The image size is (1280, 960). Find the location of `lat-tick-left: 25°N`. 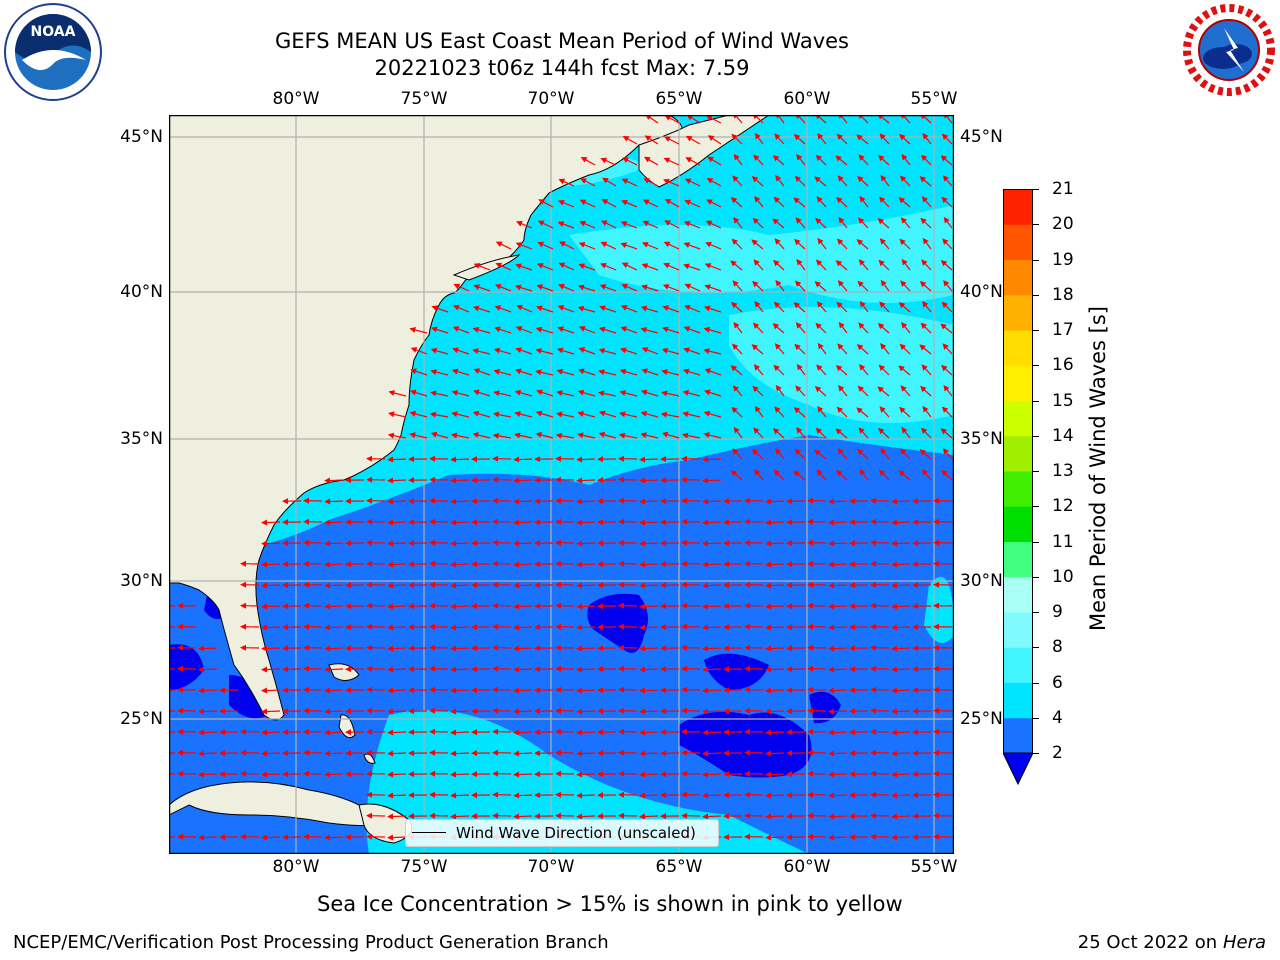

lat-tick-left: 25°N is located at coordinates (141, 719).